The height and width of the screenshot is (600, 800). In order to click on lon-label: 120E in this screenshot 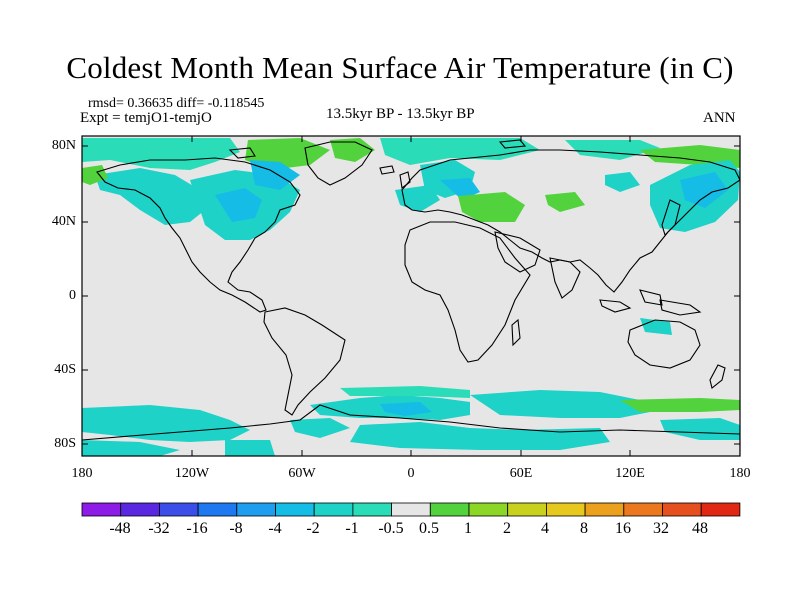, I will do `click(630, 473)`.